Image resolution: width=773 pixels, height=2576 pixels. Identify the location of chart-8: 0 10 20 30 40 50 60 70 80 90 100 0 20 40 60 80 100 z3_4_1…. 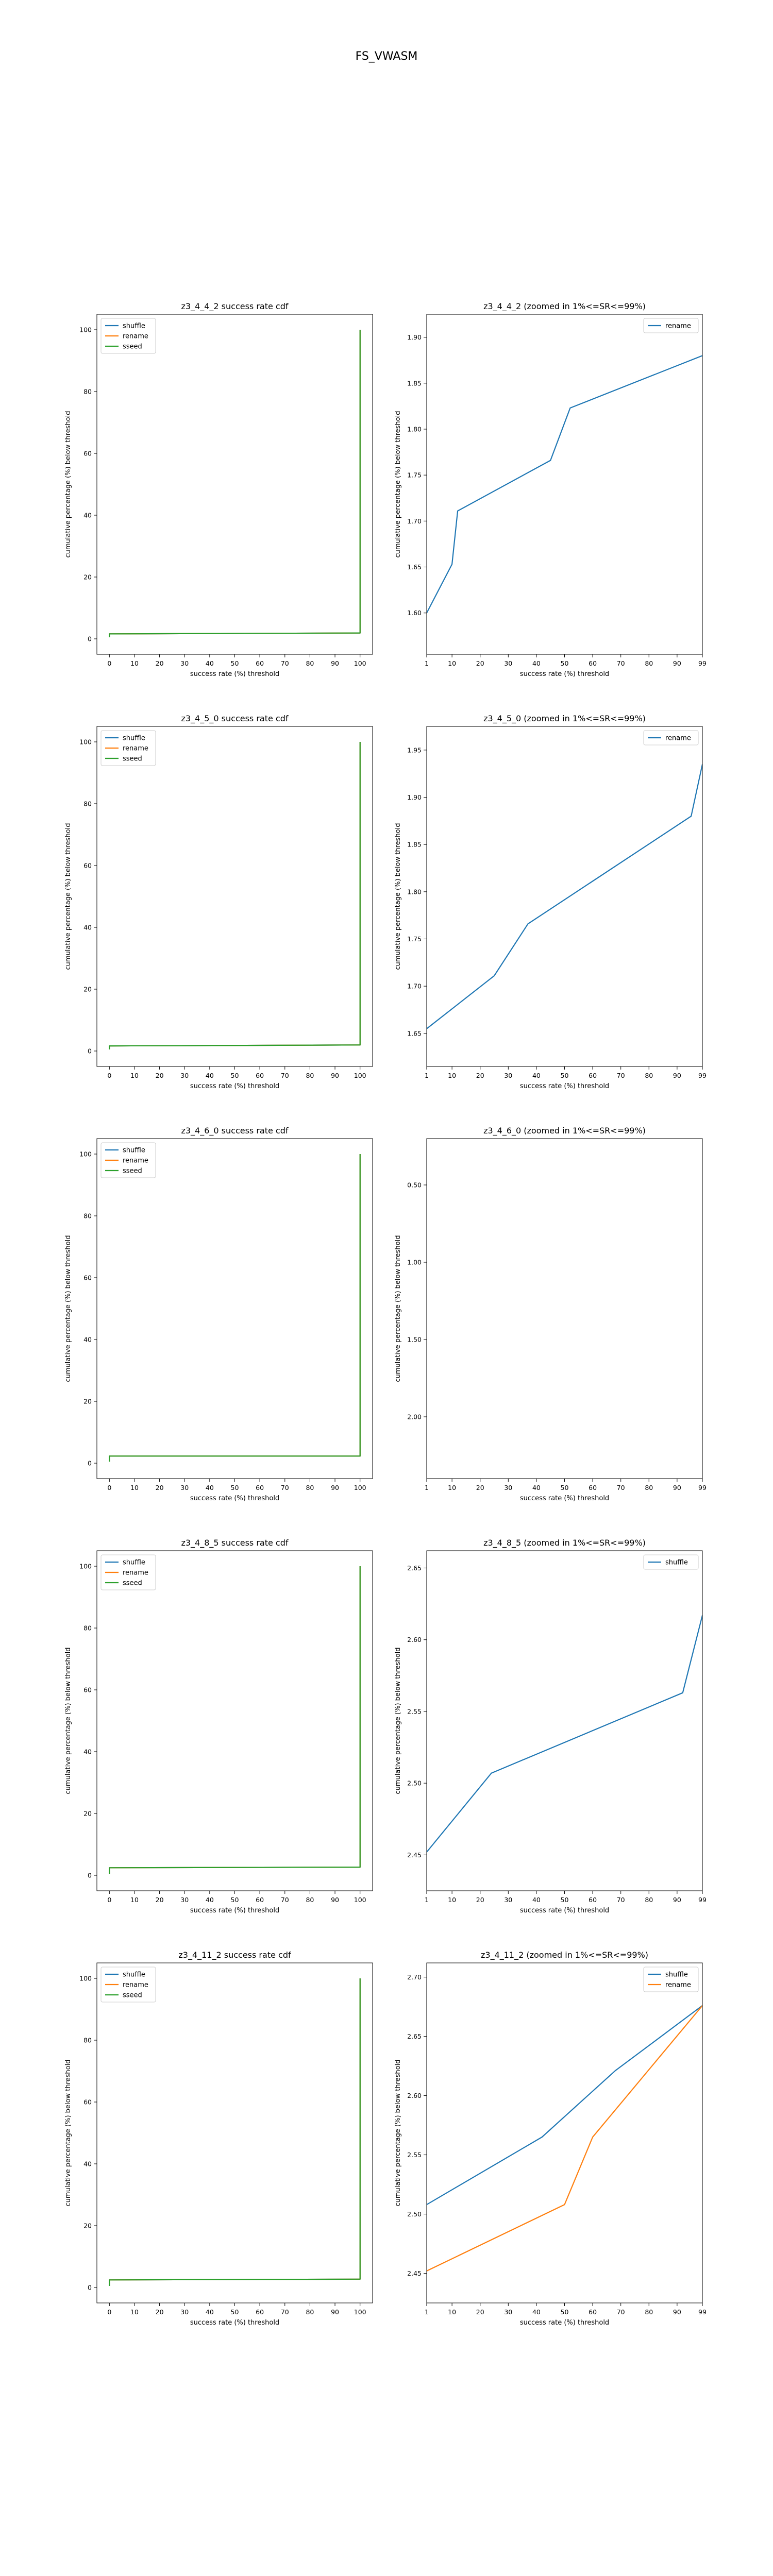
(218, 2138).